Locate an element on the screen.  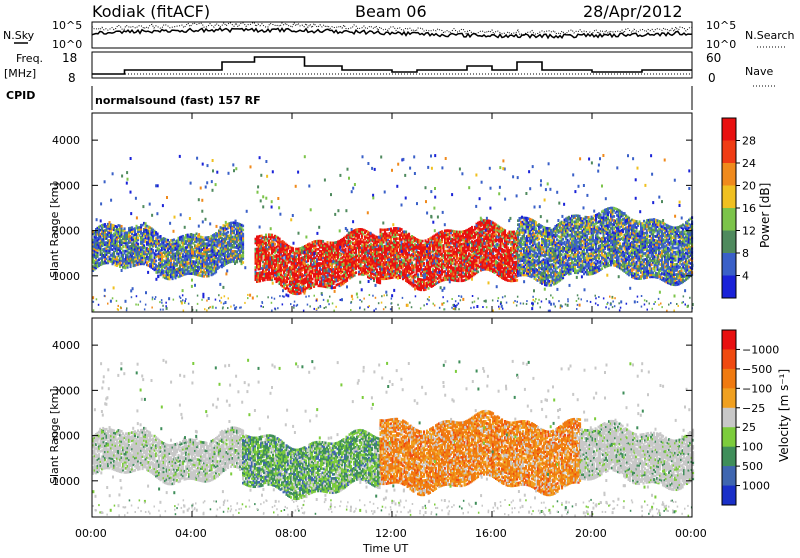
freq-series is located at coordinates (392, 65).